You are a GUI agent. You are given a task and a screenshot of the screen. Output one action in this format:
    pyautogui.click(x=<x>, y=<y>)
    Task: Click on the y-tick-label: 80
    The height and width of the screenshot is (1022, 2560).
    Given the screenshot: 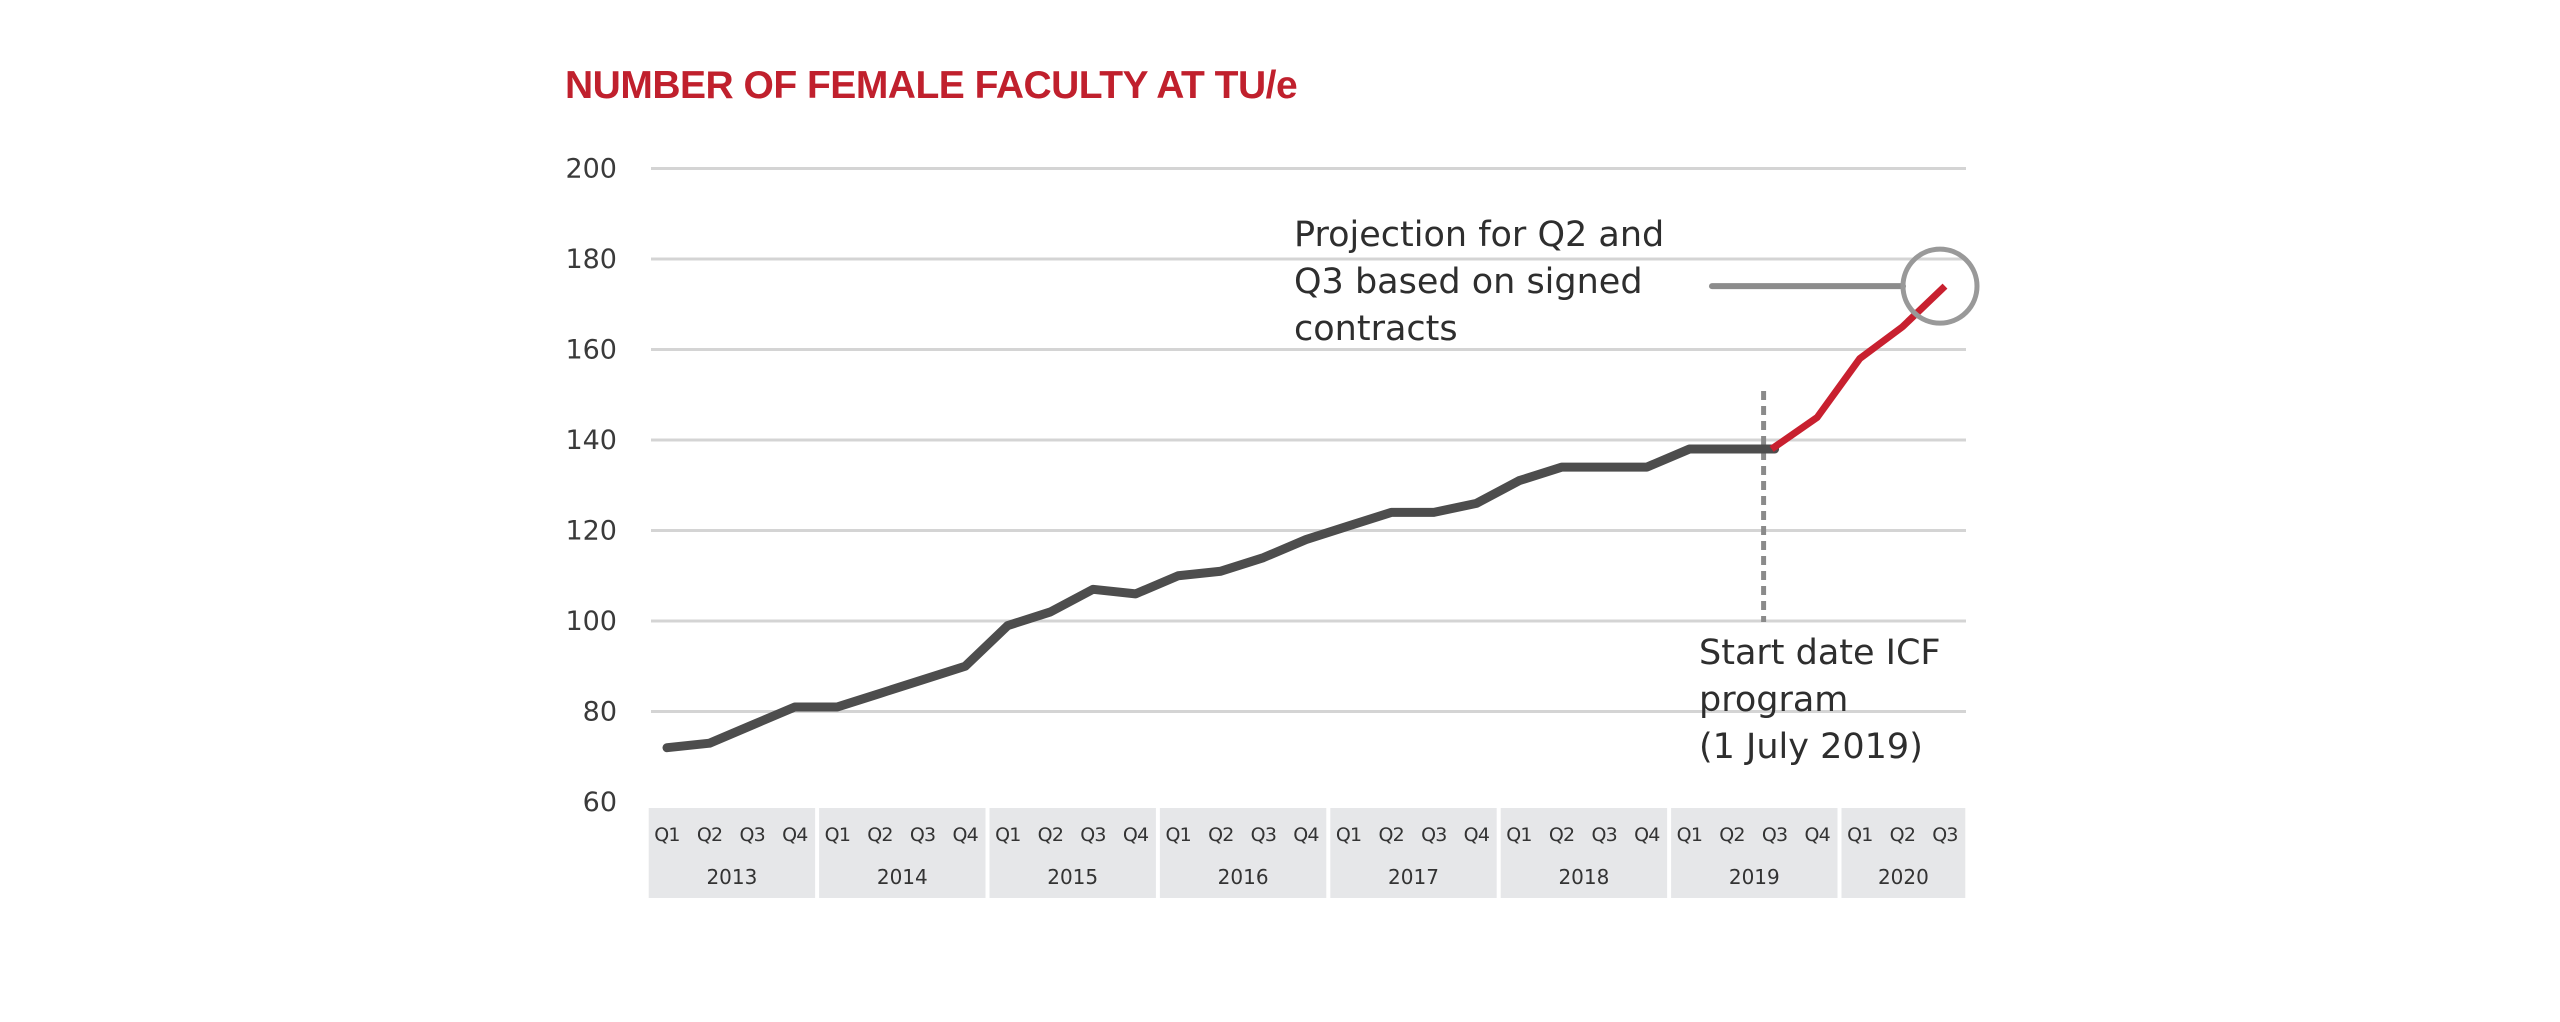 What is the action you would take?
    pyautogui.click(x=600, y=712)
    